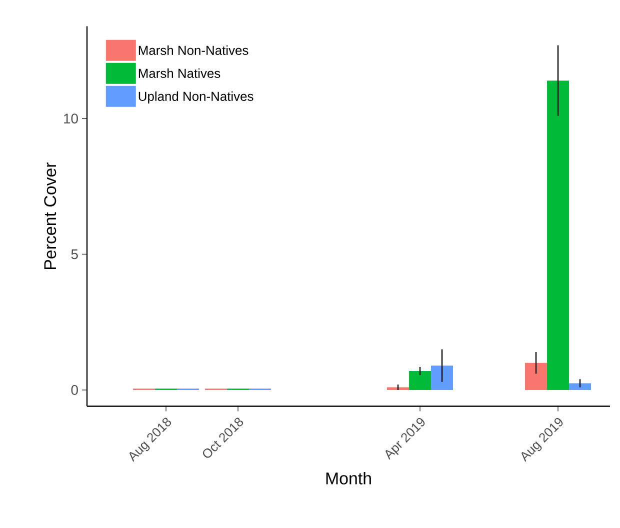  I want to click on legend-label: Marsh Natives, so click(179, 73).